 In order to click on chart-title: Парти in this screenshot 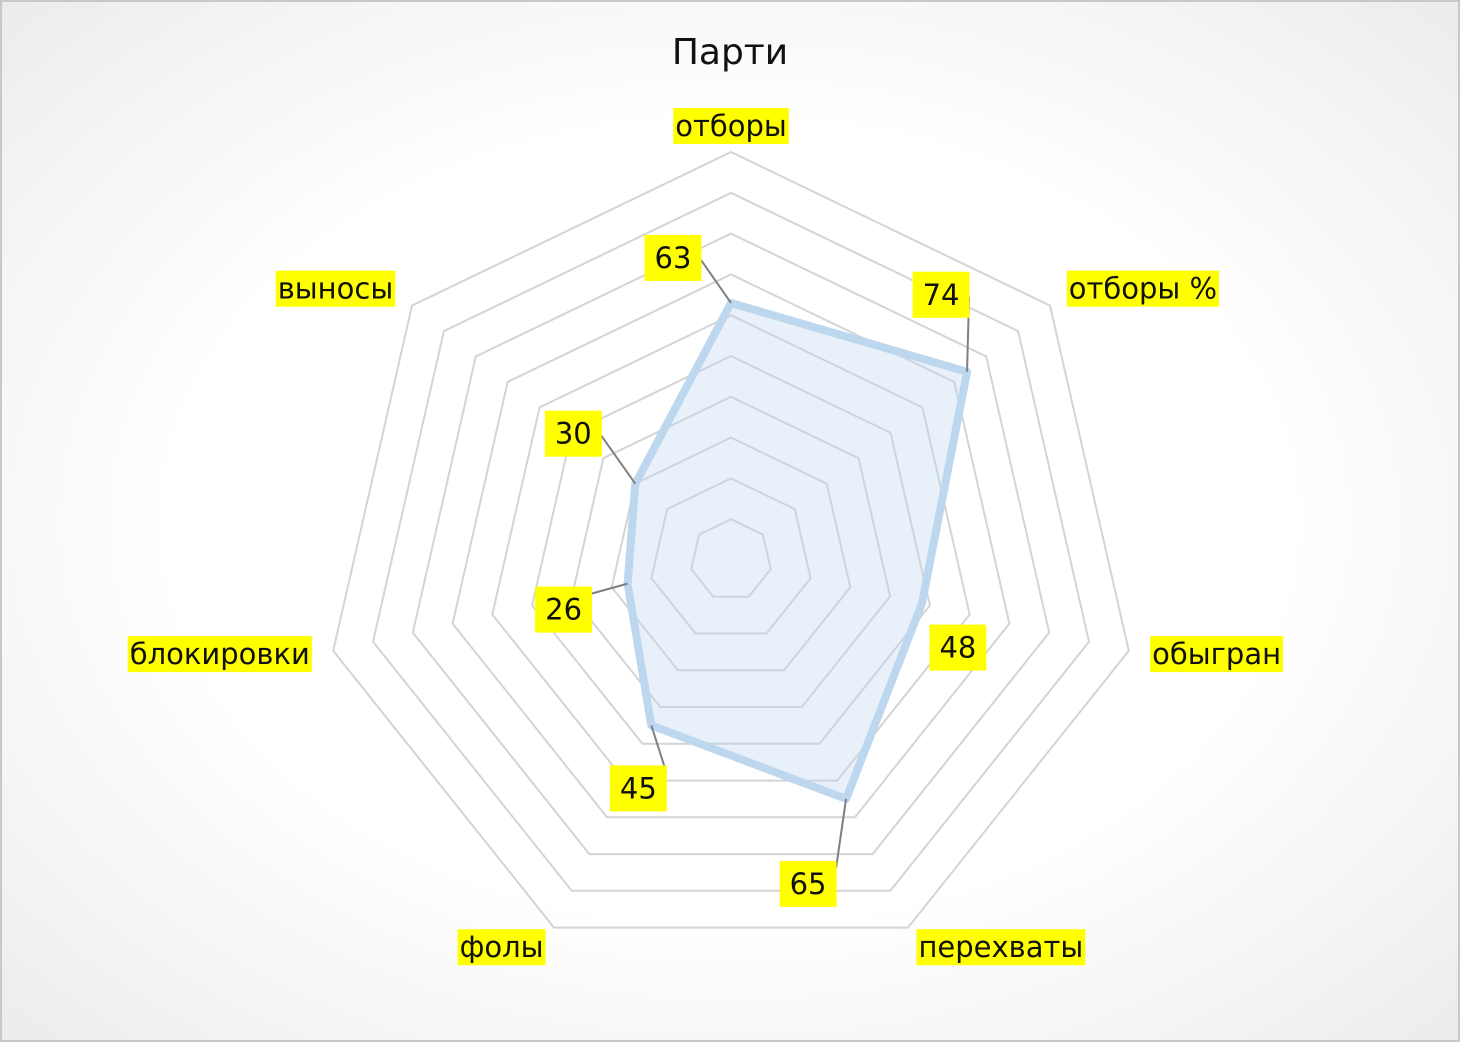, I will do `click(730, 52)`.